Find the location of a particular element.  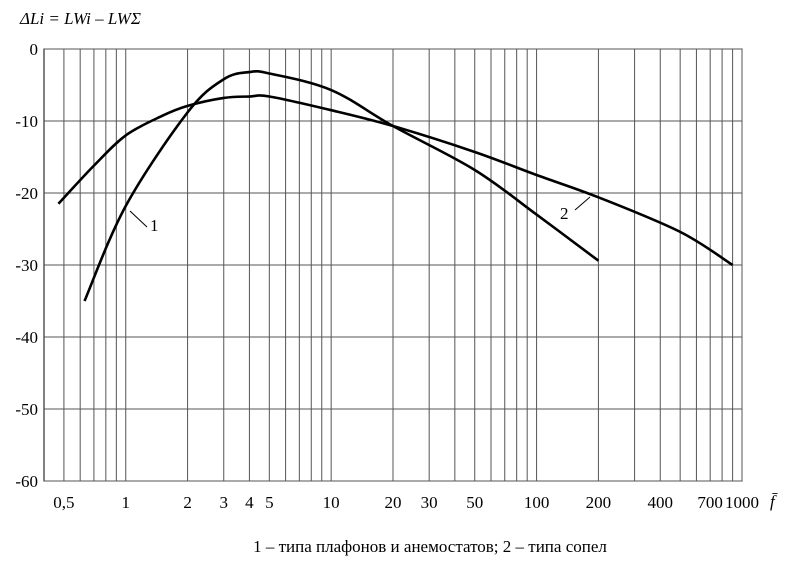

y-tick-label: -50 is located at coordinates (26, 409).